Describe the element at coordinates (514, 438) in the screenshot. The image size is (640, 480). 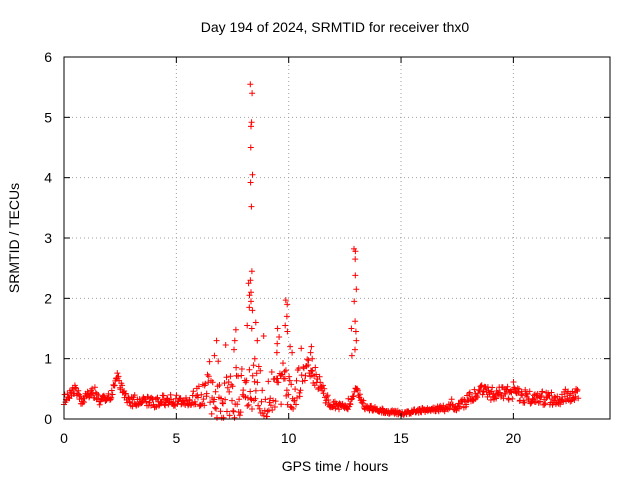
I see `x-tick-label: 20` at that location.